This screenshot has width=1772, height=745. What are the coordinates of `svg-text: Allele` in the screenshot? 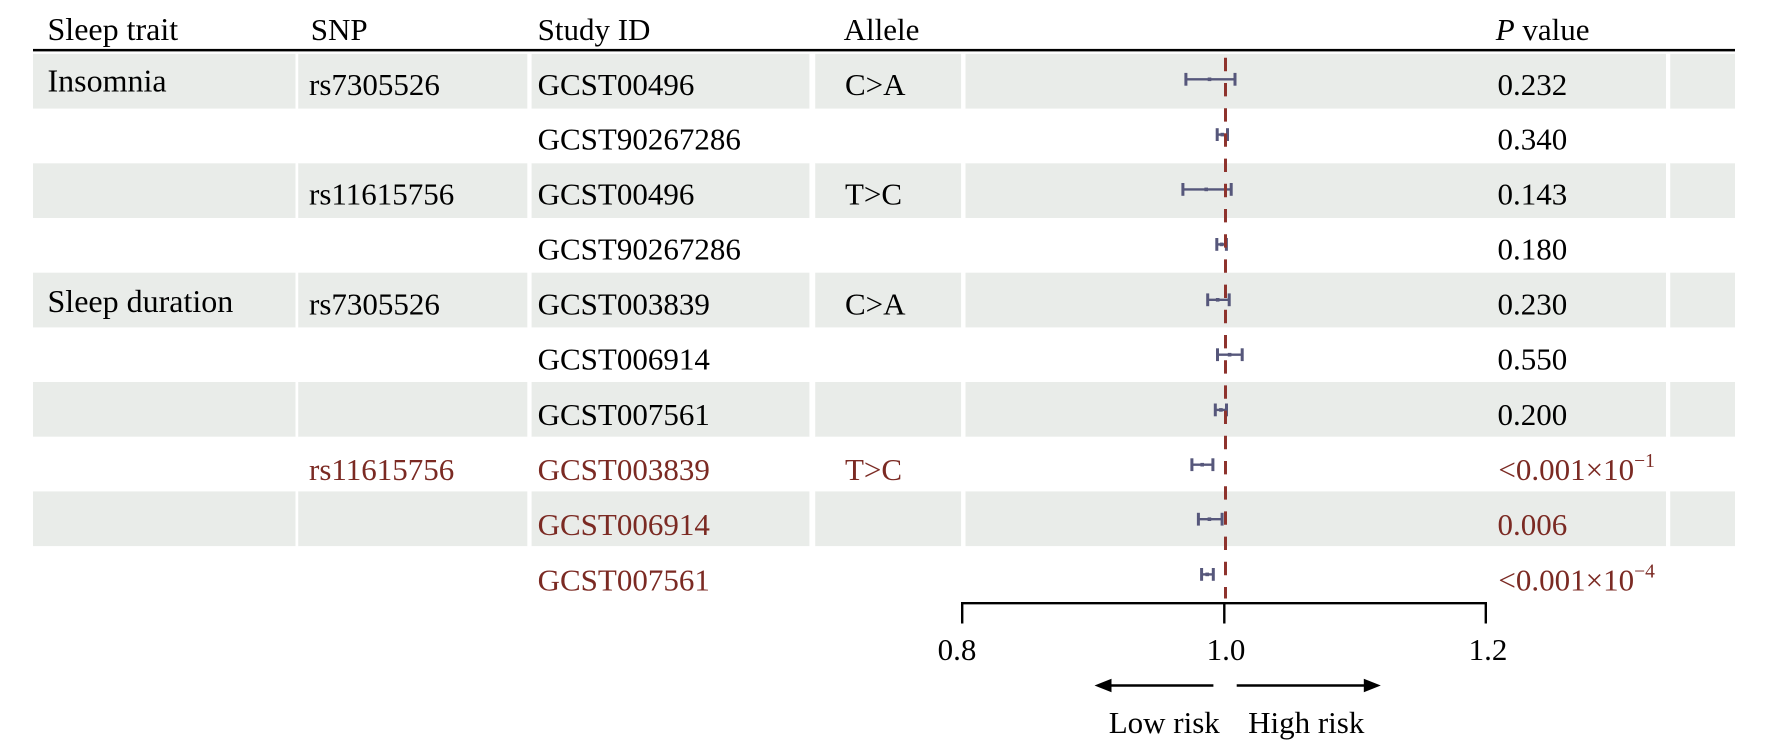 It's located at (882, 29).